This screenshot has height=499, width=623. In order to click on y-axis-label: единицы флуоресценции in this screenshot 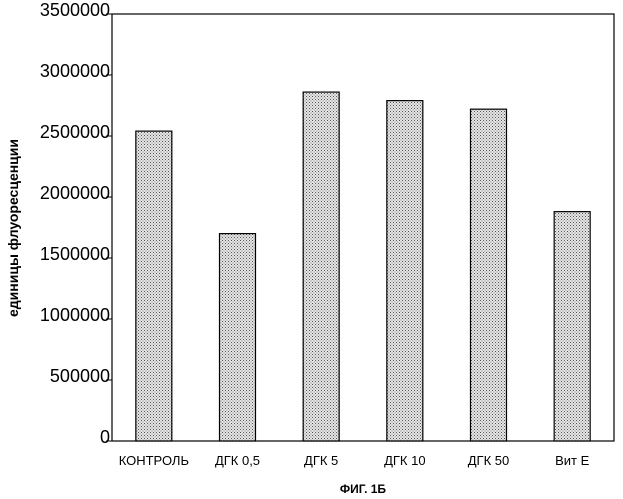, I will do `click(13, 228)`.